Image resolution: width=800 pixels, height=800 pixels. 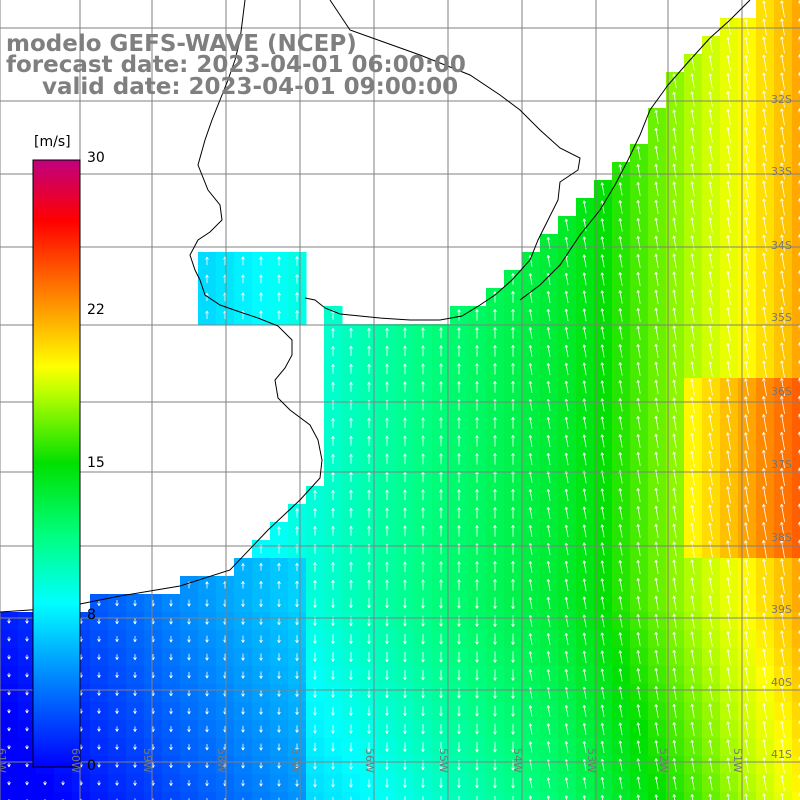 I want to click on longitude-label: 53W, so click(x=591, y=760).